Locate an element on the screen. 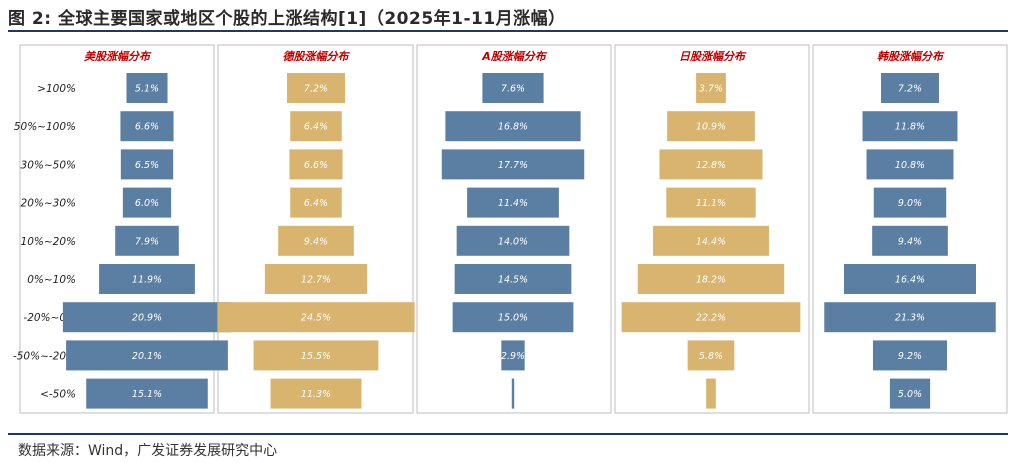 Image resolution: width=1024 pixels, height=463 pixels. bar-value-label: 9.2% is located at coordinates (910, 356).